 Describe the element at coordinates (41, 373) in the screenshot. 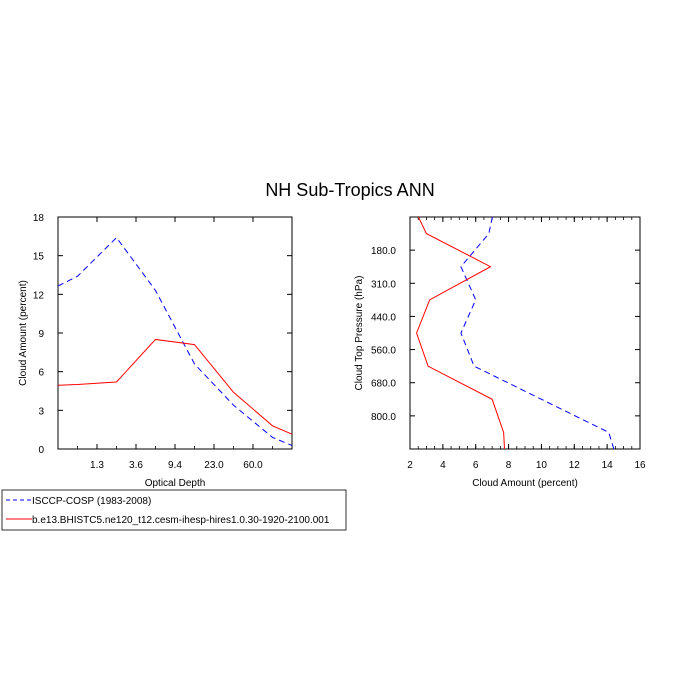

I see `y-tick-label: 6` at that location.